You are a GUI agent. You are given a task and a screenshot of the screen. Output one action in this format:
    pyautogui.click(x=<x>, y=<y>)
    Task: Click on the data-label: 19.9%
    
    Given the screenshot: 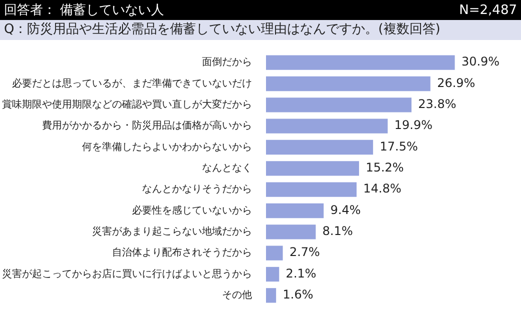 What is the action you would take?
    pyautogui.click(x=413, y=125)
    